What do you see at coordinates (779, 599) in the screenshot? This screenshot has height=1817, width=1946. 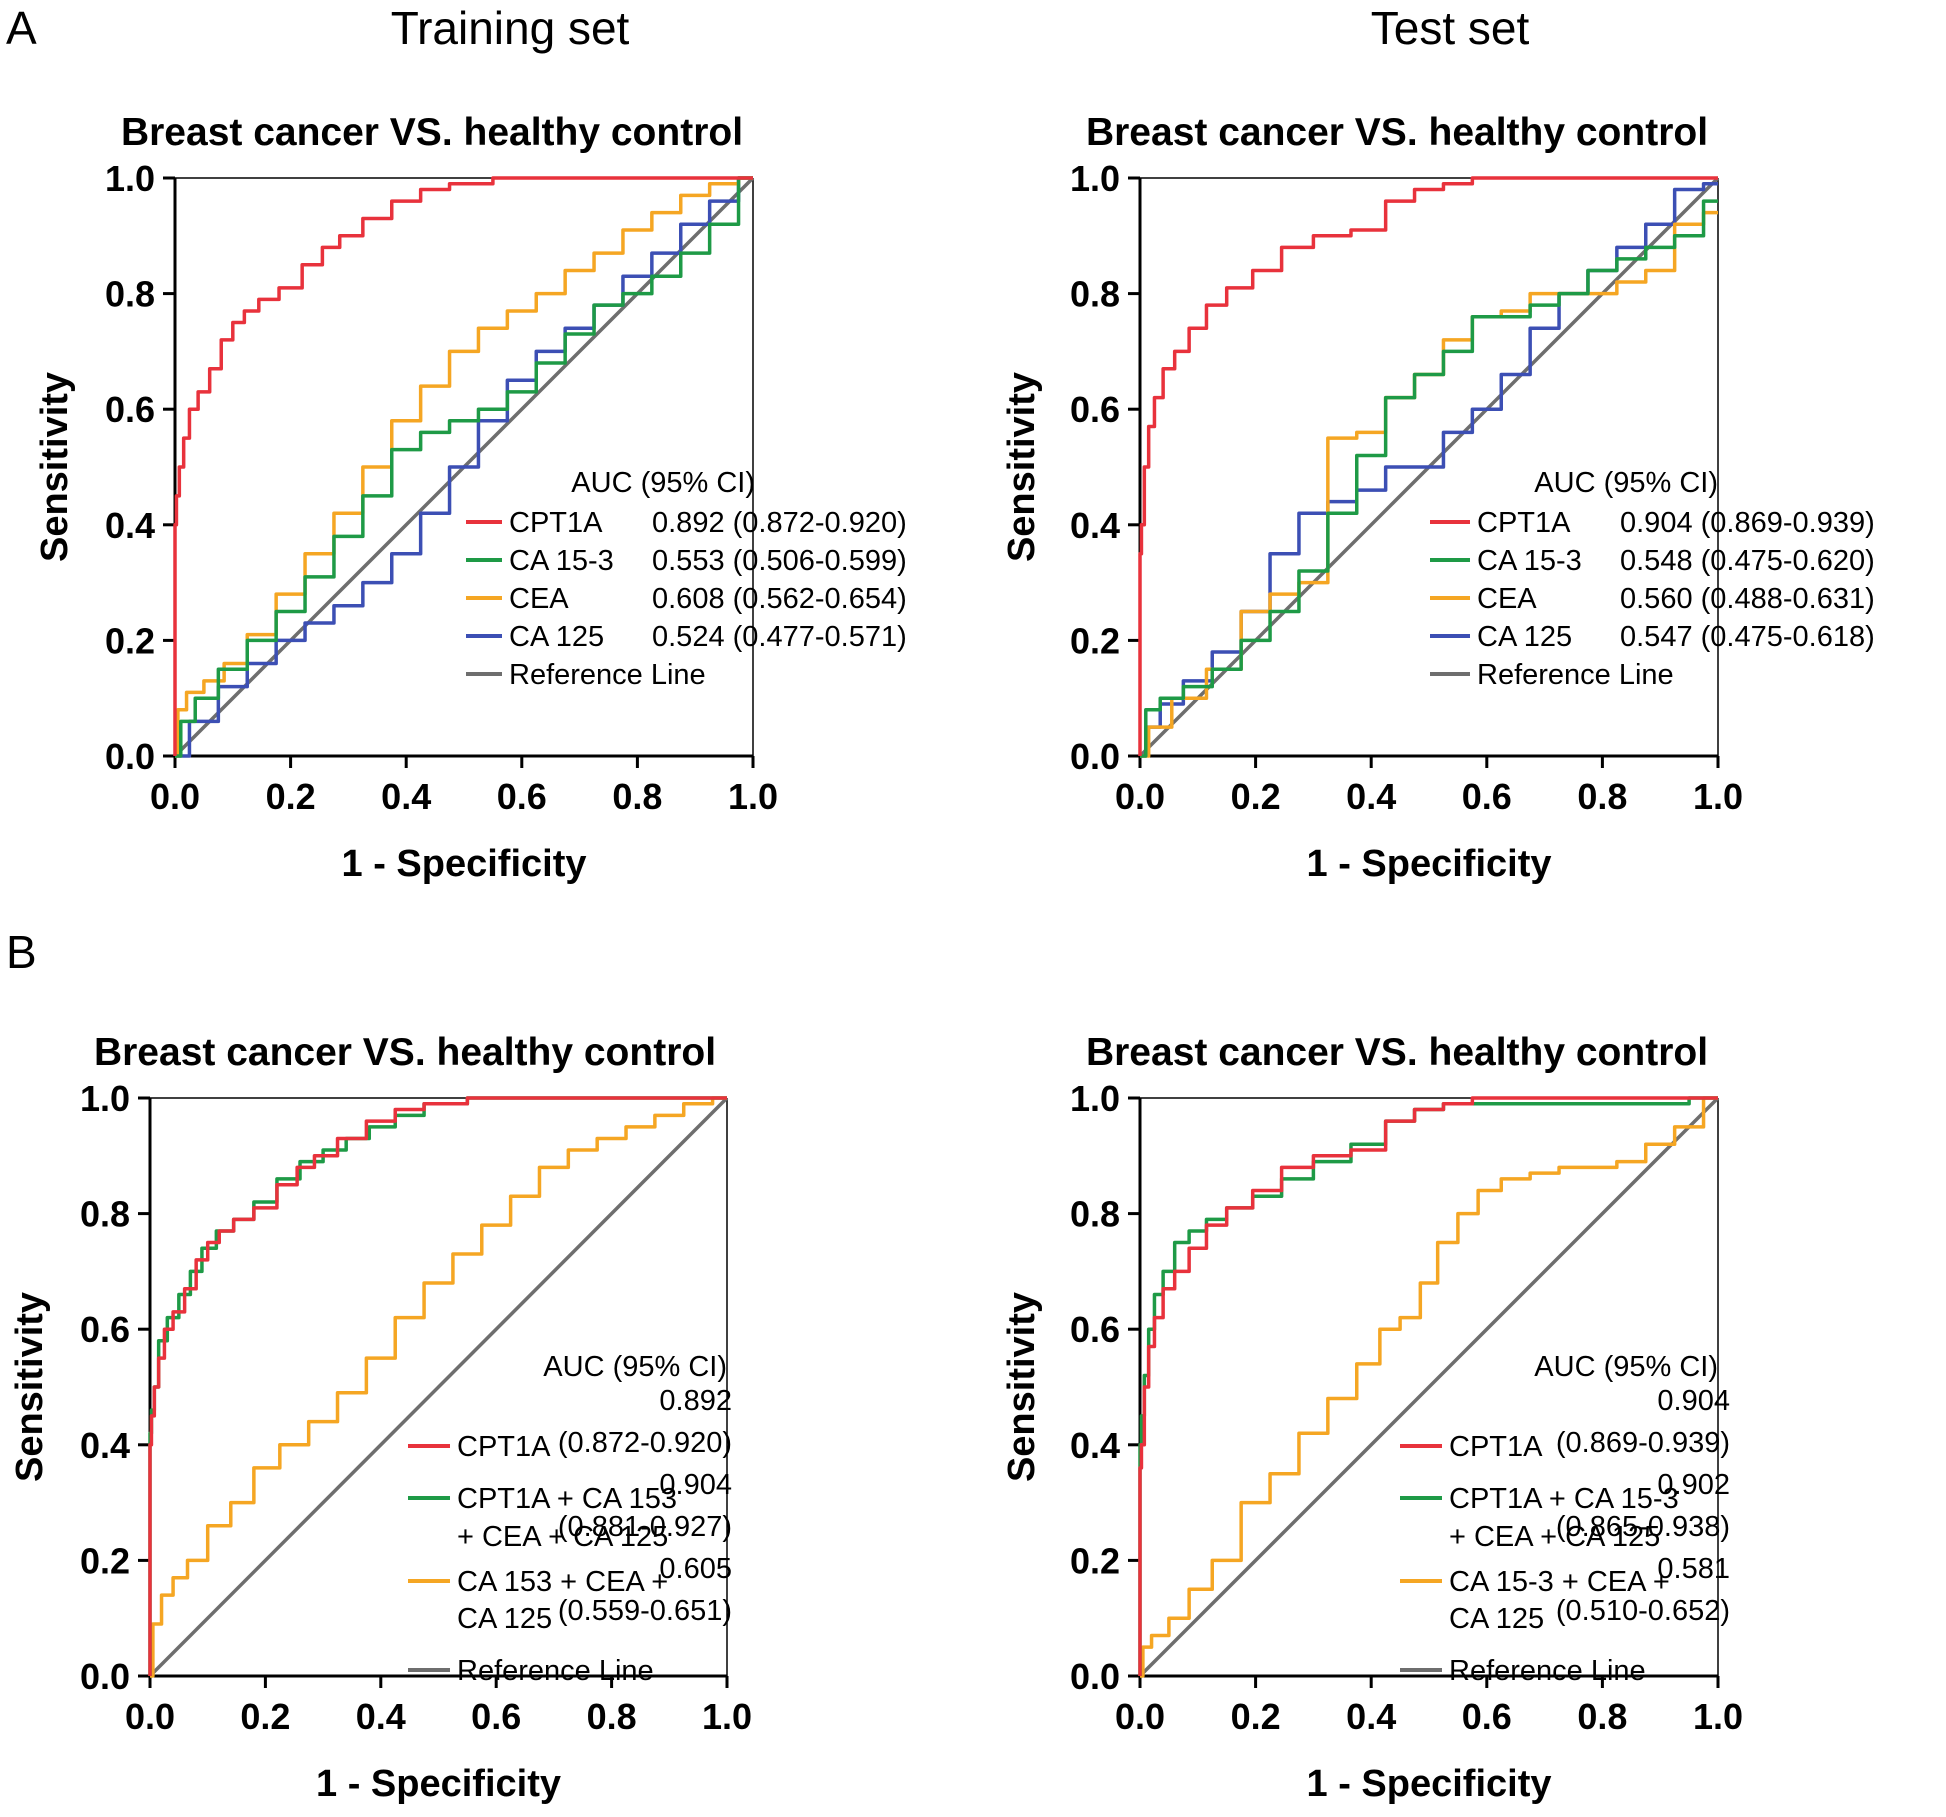 I see `legend-auc-value: 0.608 (0.562-0.654)` at bounding box center [779, 599].